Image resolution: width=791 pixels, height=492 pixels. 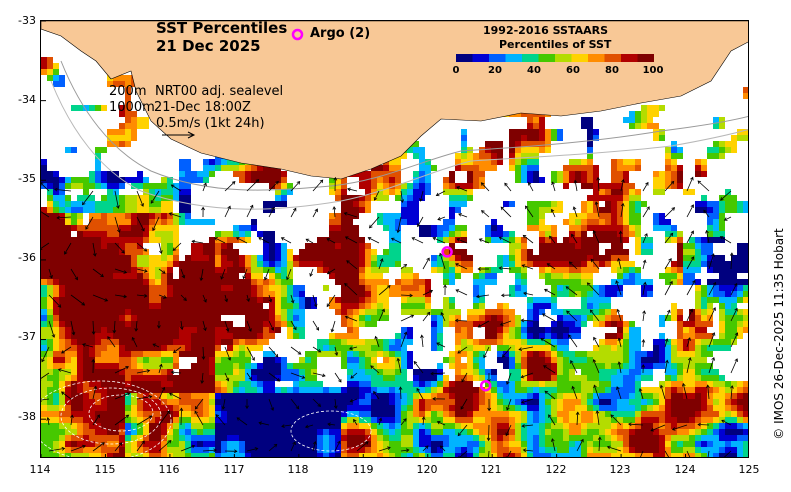 What do you see at coordinates (202, 107) in the screenshot?
I see `timestamp-label: 21-Dec 18:00Z` at bounding box center [202, 107].